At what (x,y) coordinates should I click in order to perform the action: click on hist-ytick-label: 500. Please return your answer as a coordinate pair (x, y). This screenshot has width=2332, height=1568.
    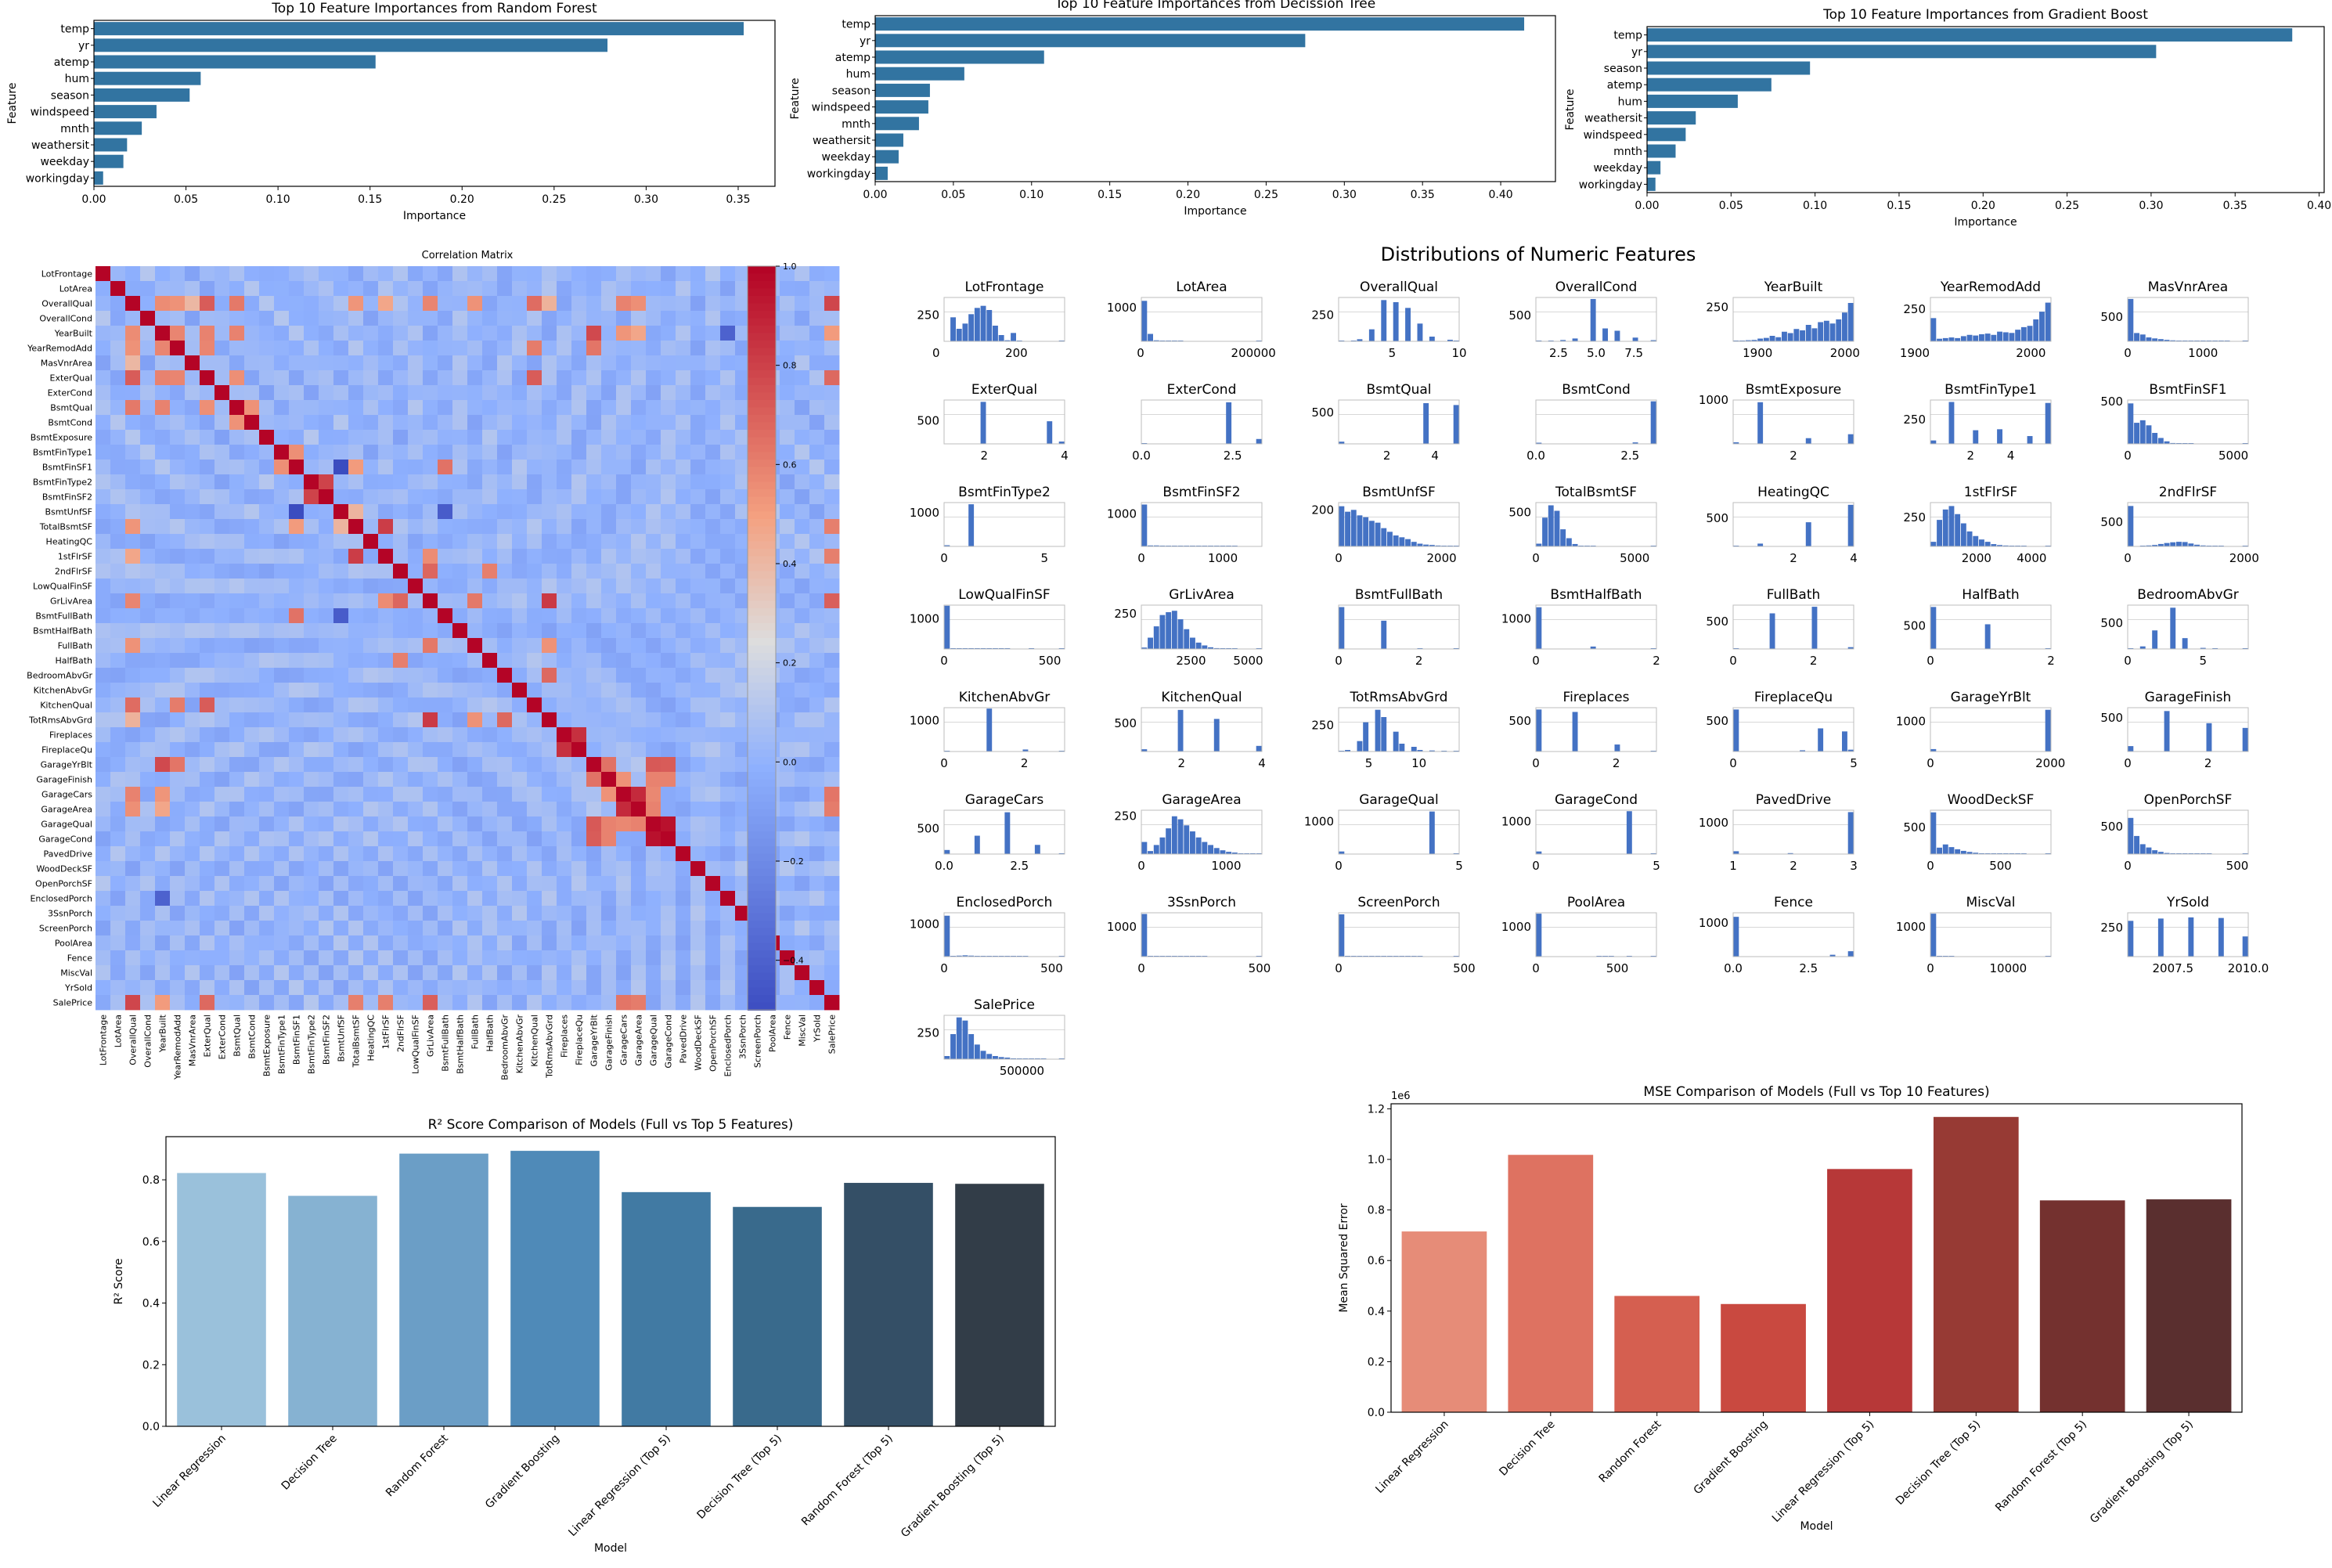
    Looking at the image, I should click on (1915, 827).